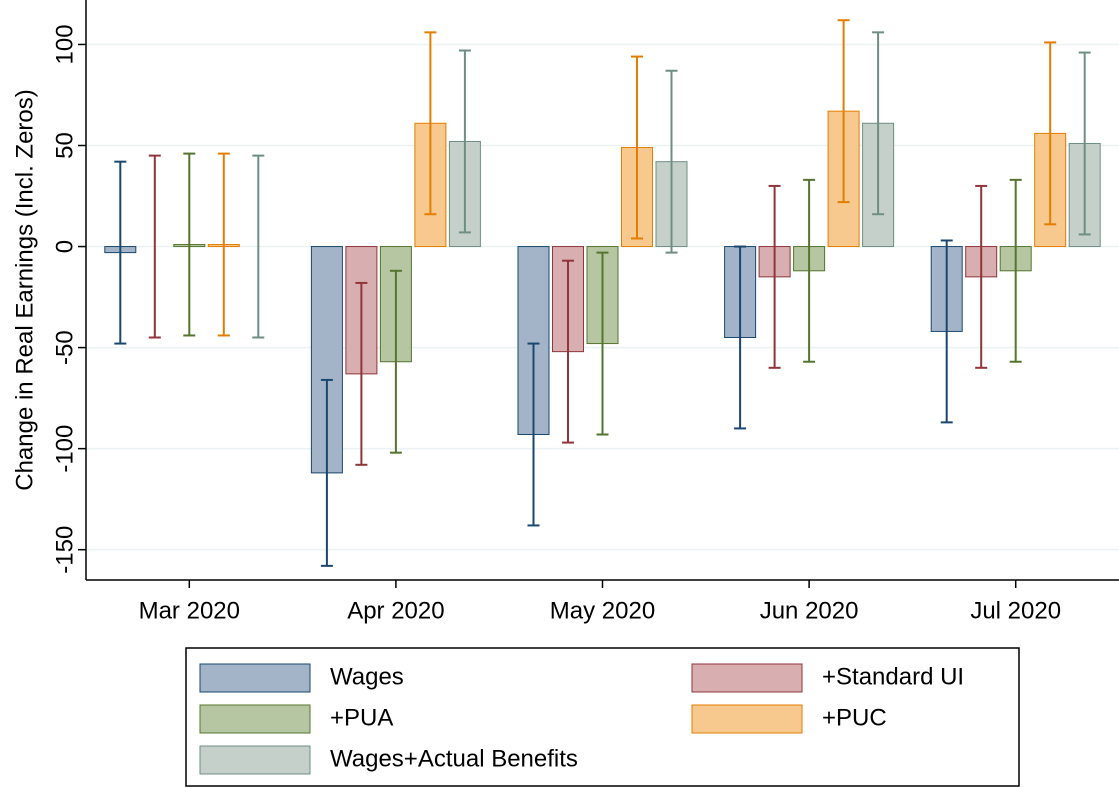 This screenshot has height=788, width=1119. I want to click on x-tick-label: Apr 2020, so click(395, 610).